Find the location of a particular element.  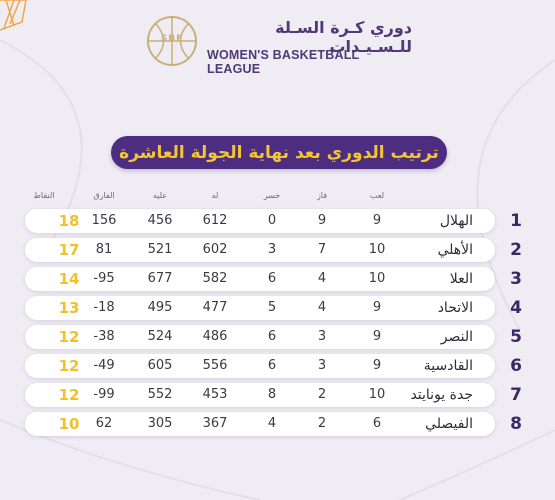

against-cell: 677 is located at coordinates (160, 278).